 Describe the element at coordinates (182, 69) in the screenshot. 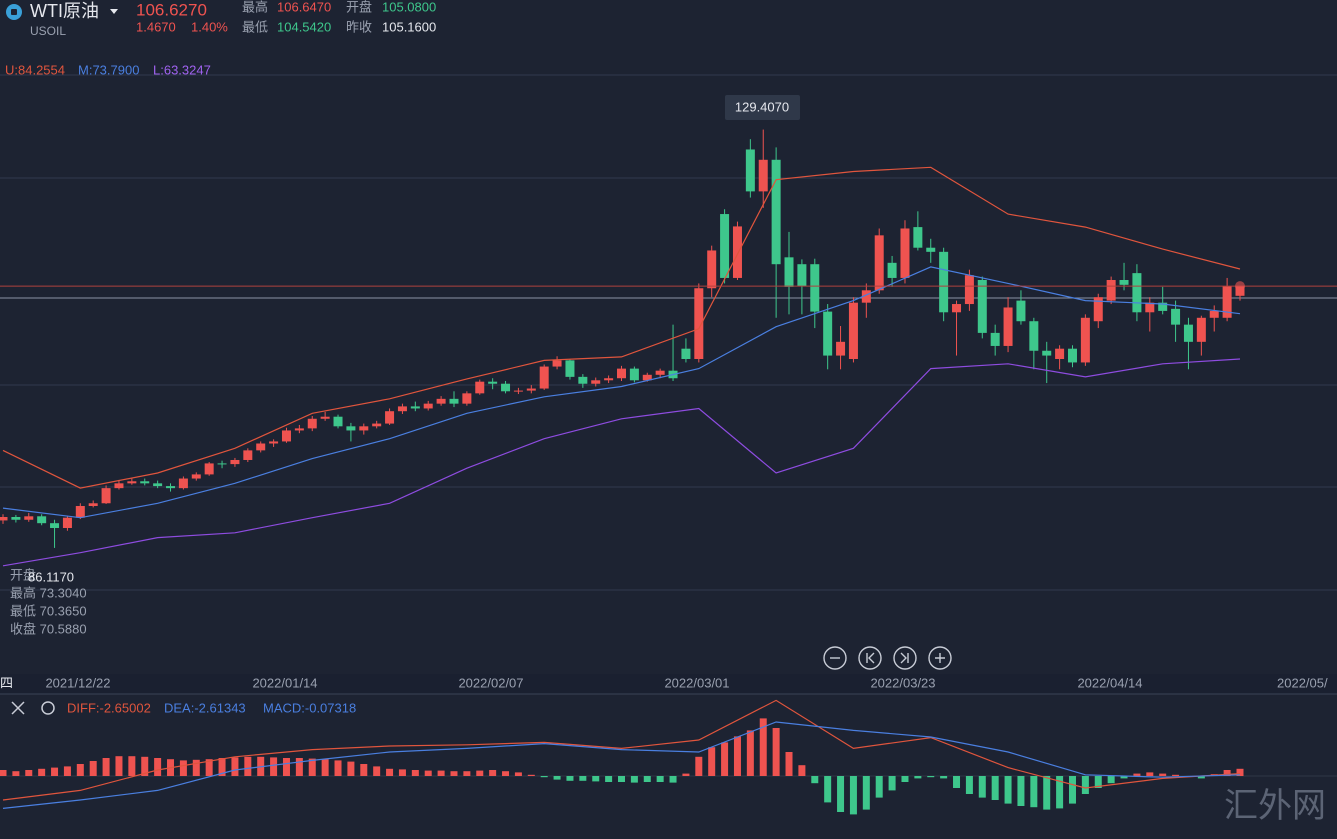

I see `boll-lower: L:63.3247` at that location.